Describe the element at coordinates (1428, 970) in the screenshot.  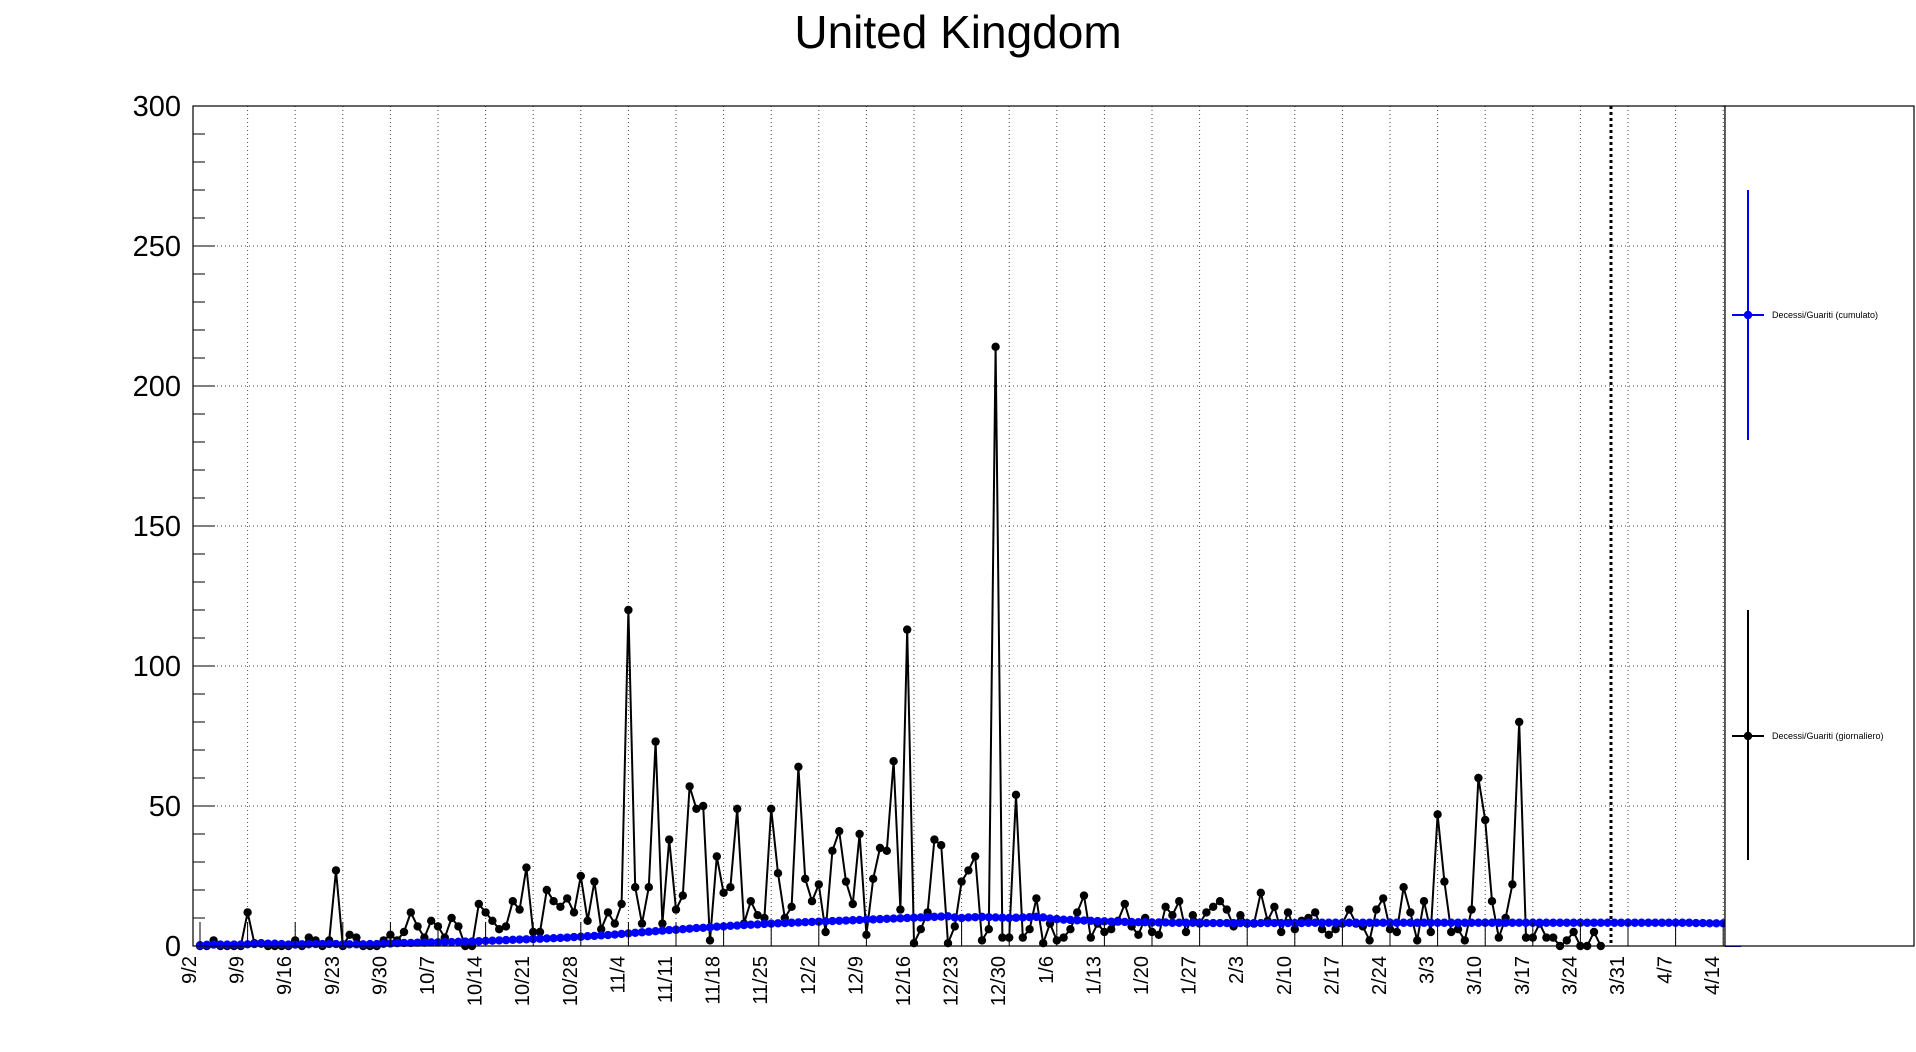
I see `x-tick-label: 3/3` at that location.